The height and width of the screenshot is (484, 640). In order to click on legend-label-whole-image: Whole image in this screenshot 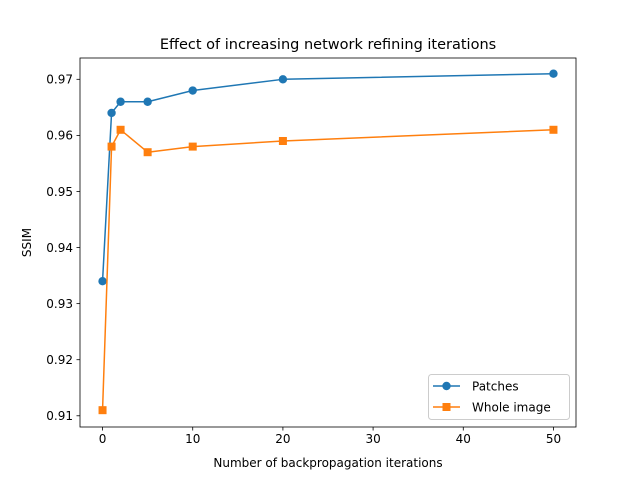, I will do `click(511, 408)`.